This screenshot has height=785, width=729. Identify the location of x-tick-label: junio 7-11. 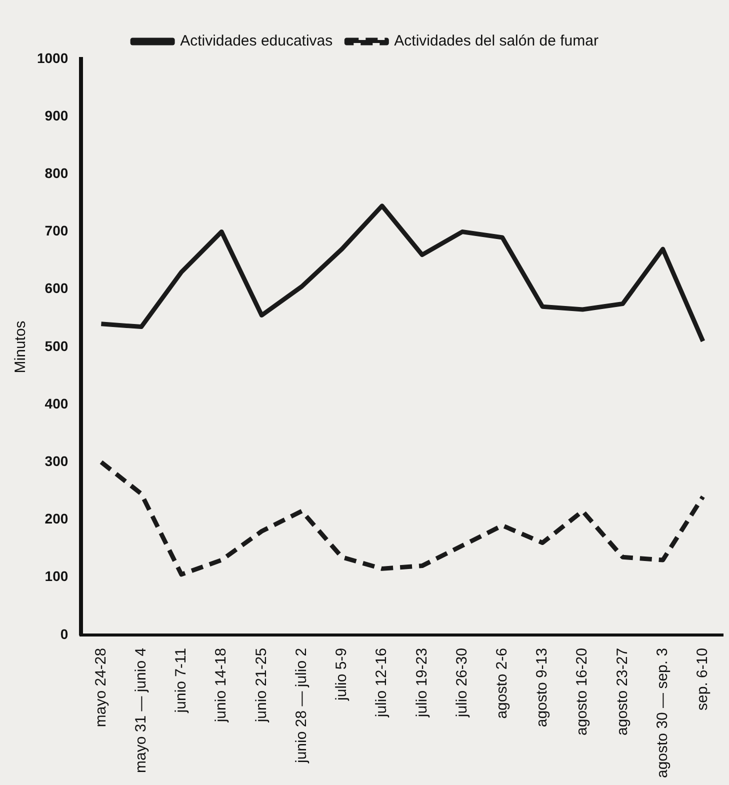
(181, 681).